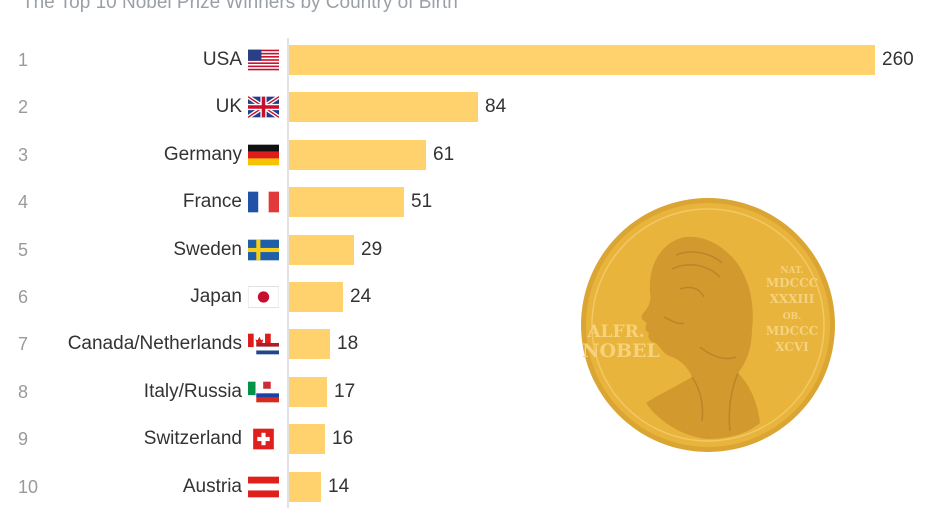 The width and height of the screenshot is (940, 525). What do you see at coordinates (345, 391) in the screenshot?
I see `data-label: 17` at bounding box center [345, 391].